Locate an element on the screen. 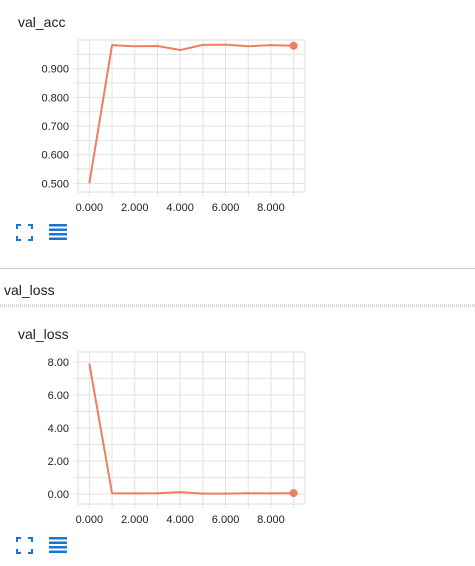 Image resolution: width=475 pixels, height=566 pixels. y-tick-label: 0.700 is located at coordinates (55, 127).